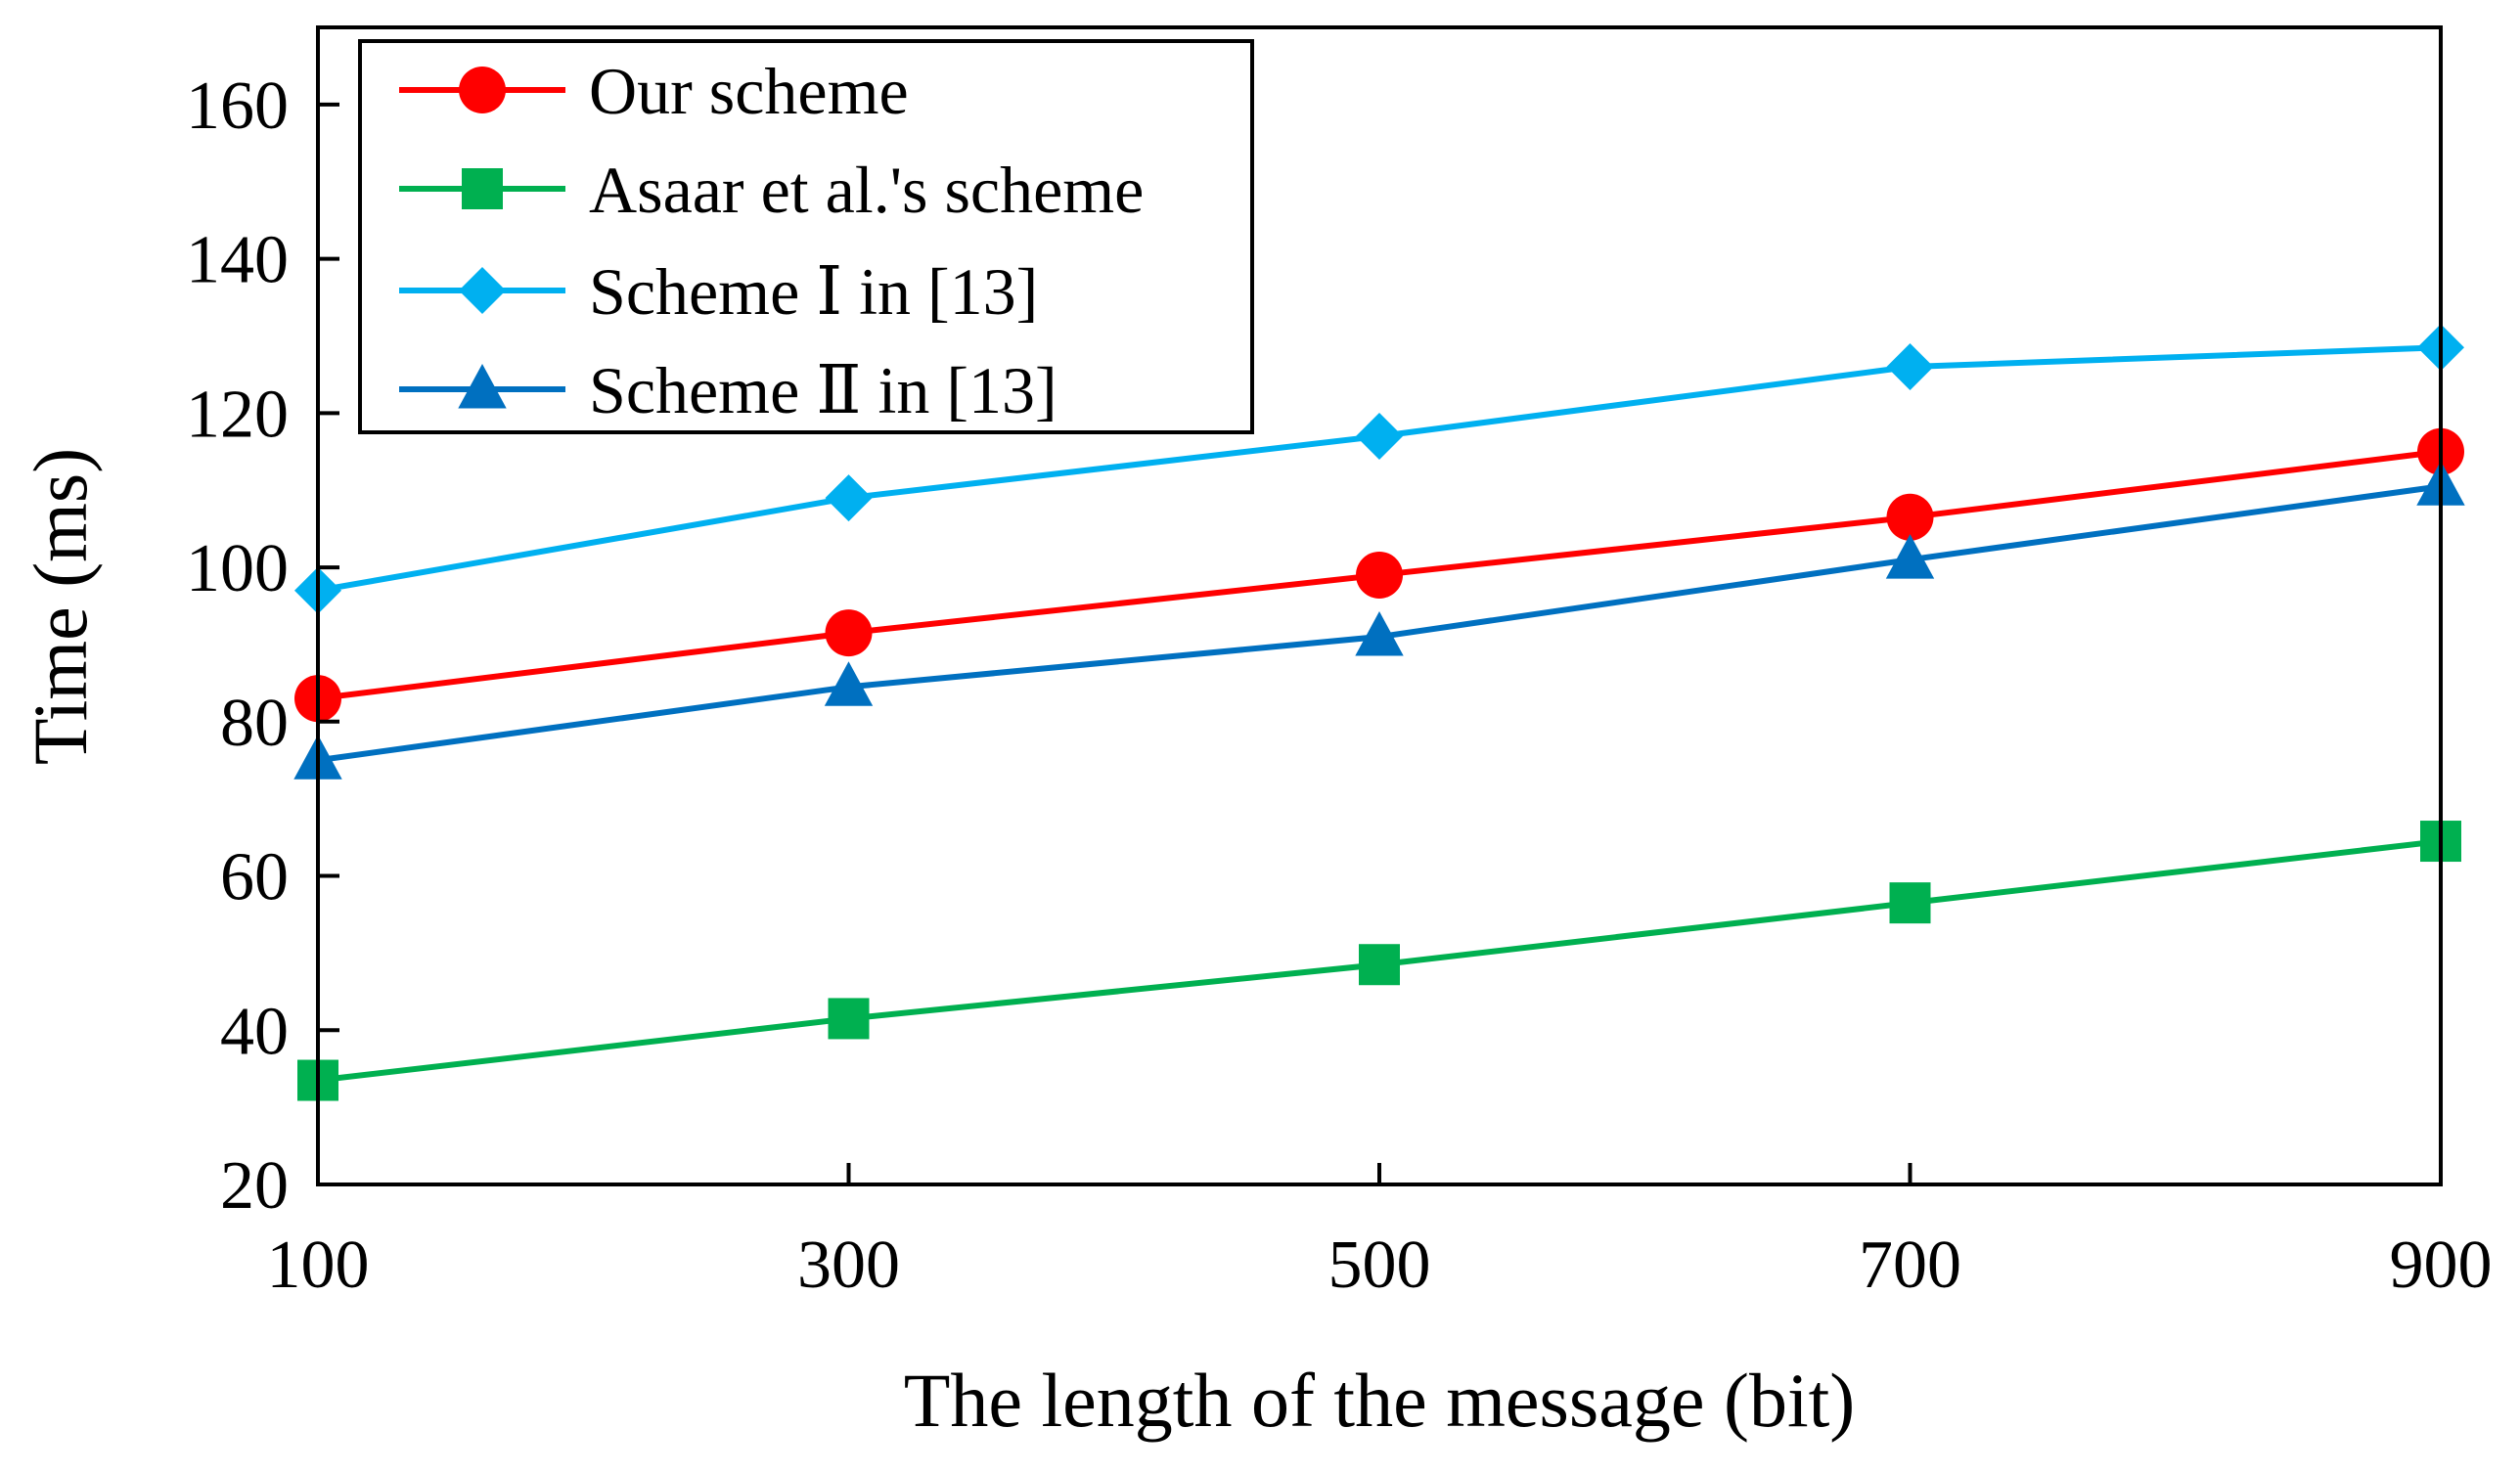 Image resolution: width=2520 pixels, height=1473 pixels. What do you see at coordinates (254, 877) in the screenshot?
I see `y-tick-label: 60` at bounding box center [254, 877].